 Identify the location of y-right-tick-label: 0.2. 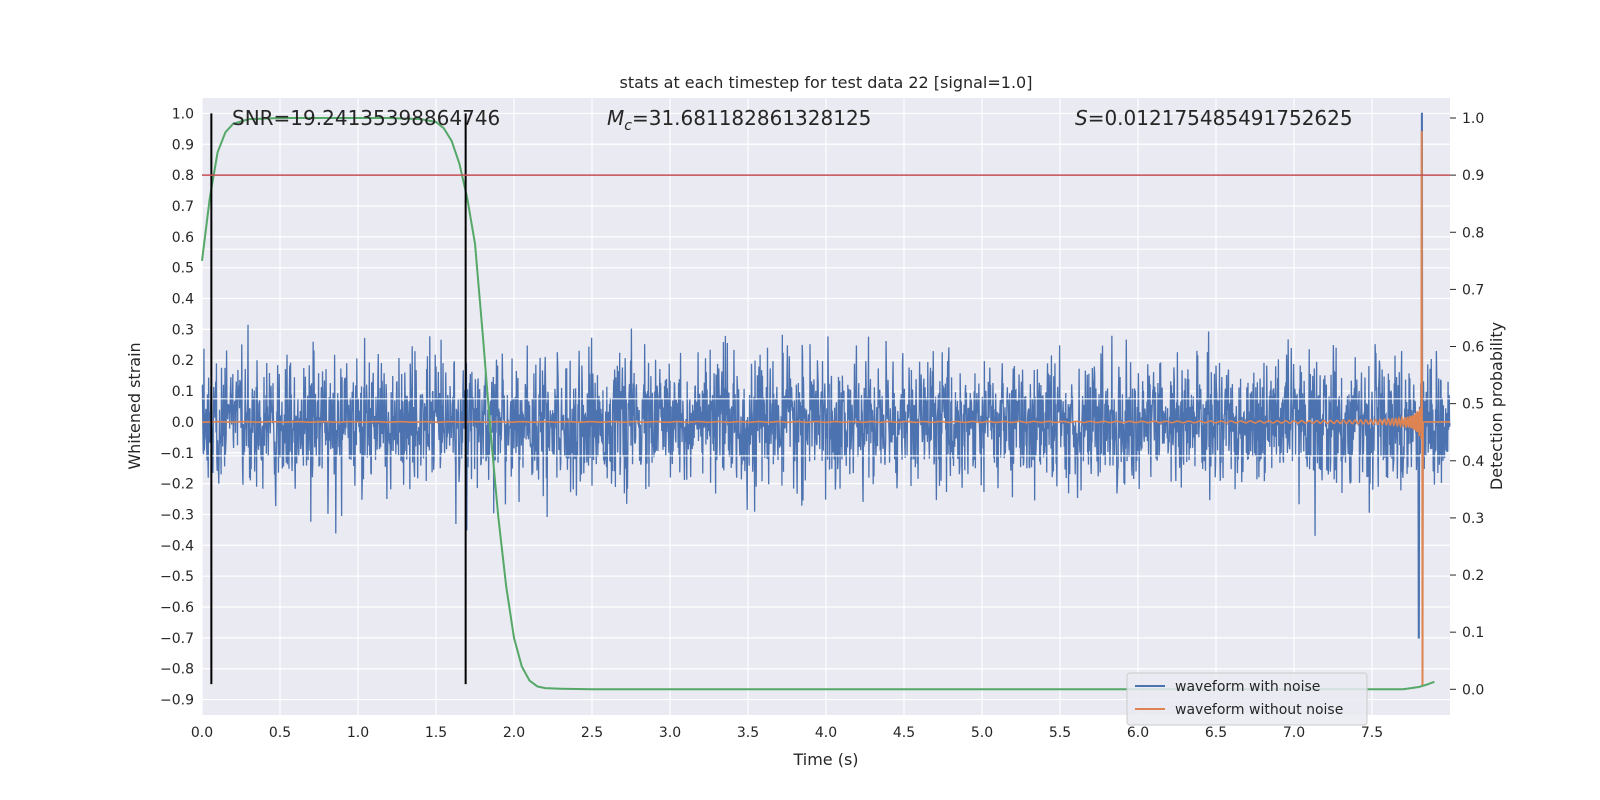
(1473, 576).